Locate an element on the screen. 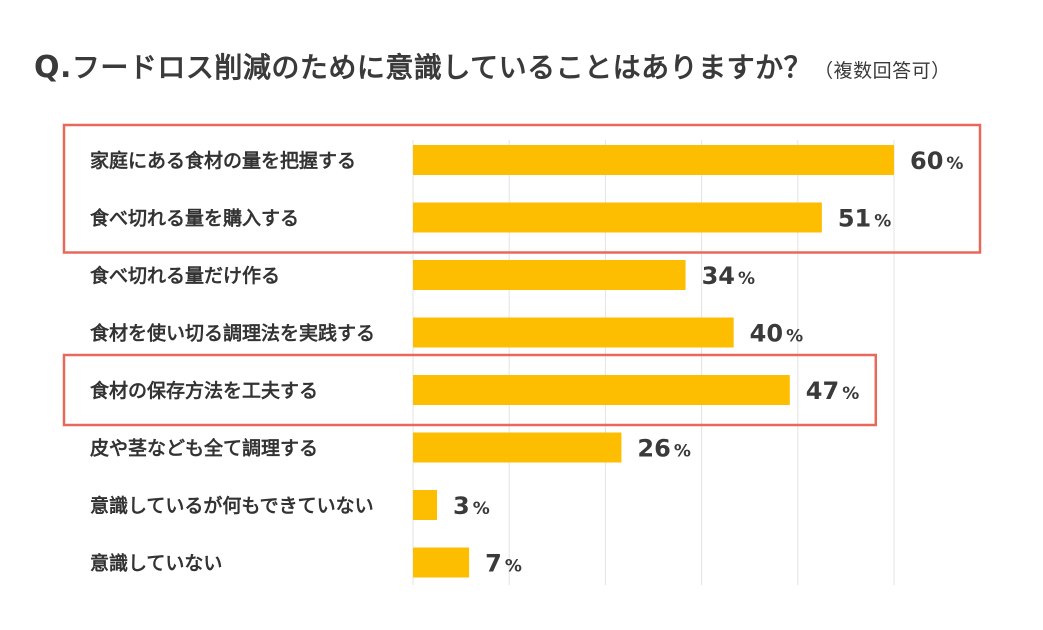 The width and height of the screenshot is (1043, 630). category-label: 家庭にある食材の量を把握する is located at coordinates (223, 160).